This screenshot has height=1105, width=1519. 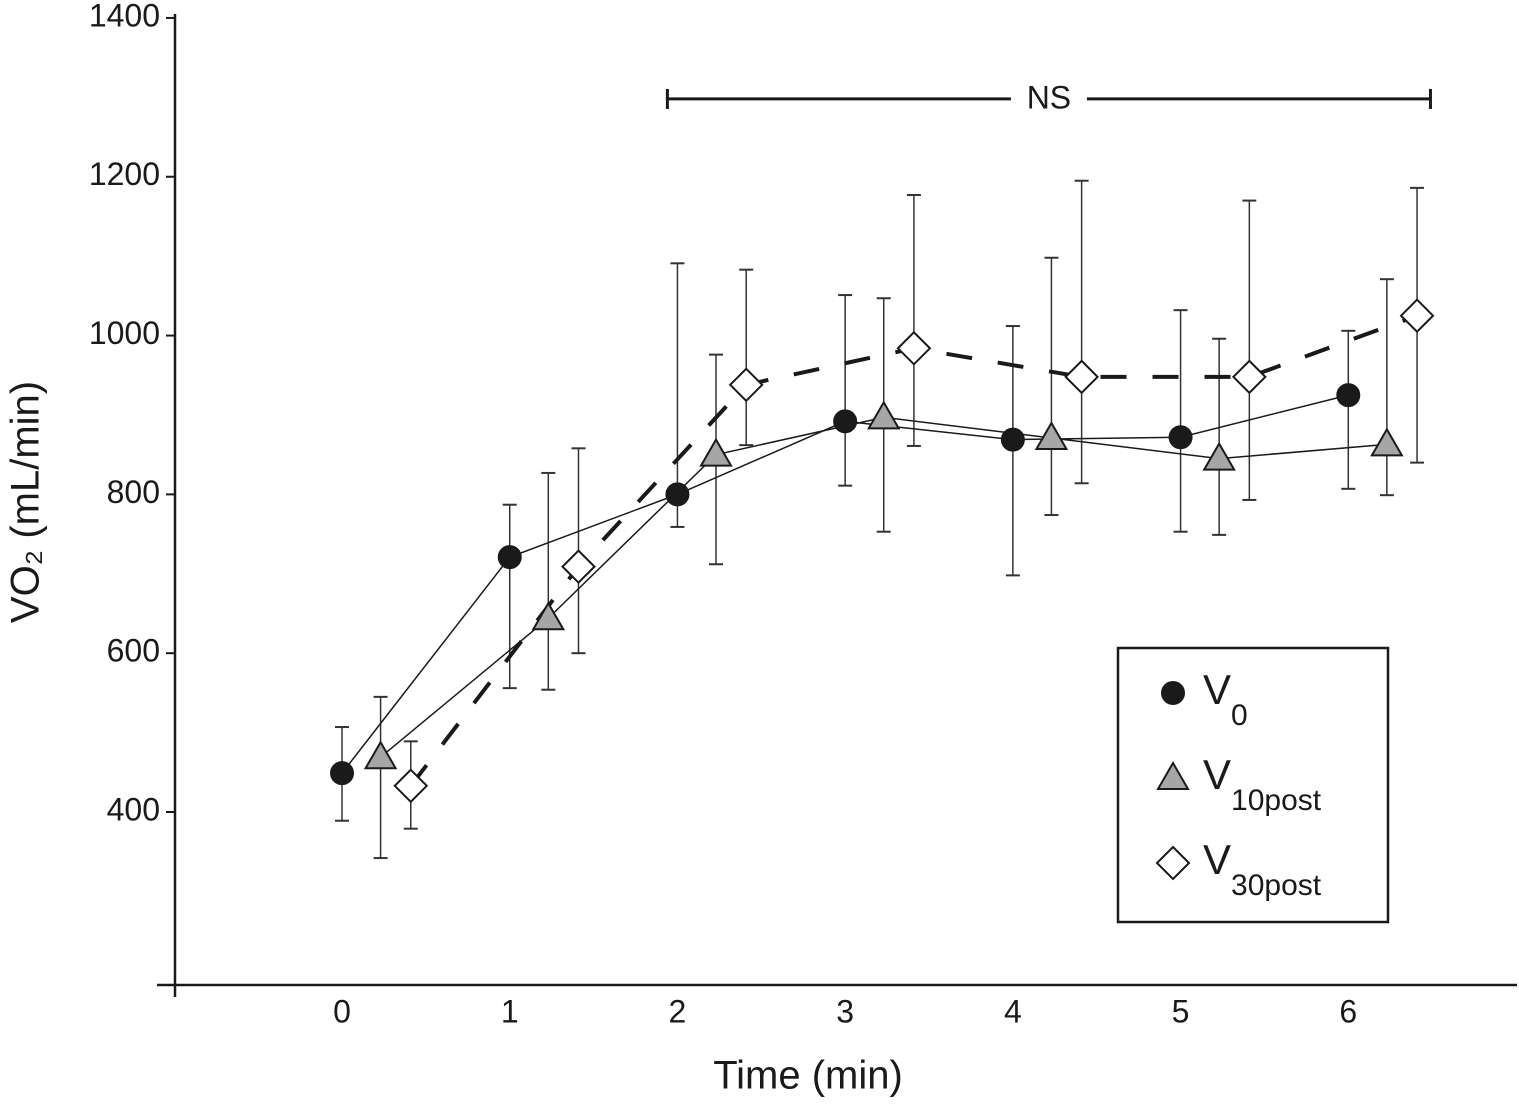 I want to click on y-tick-label: 1000, so click(x=124, y=333).